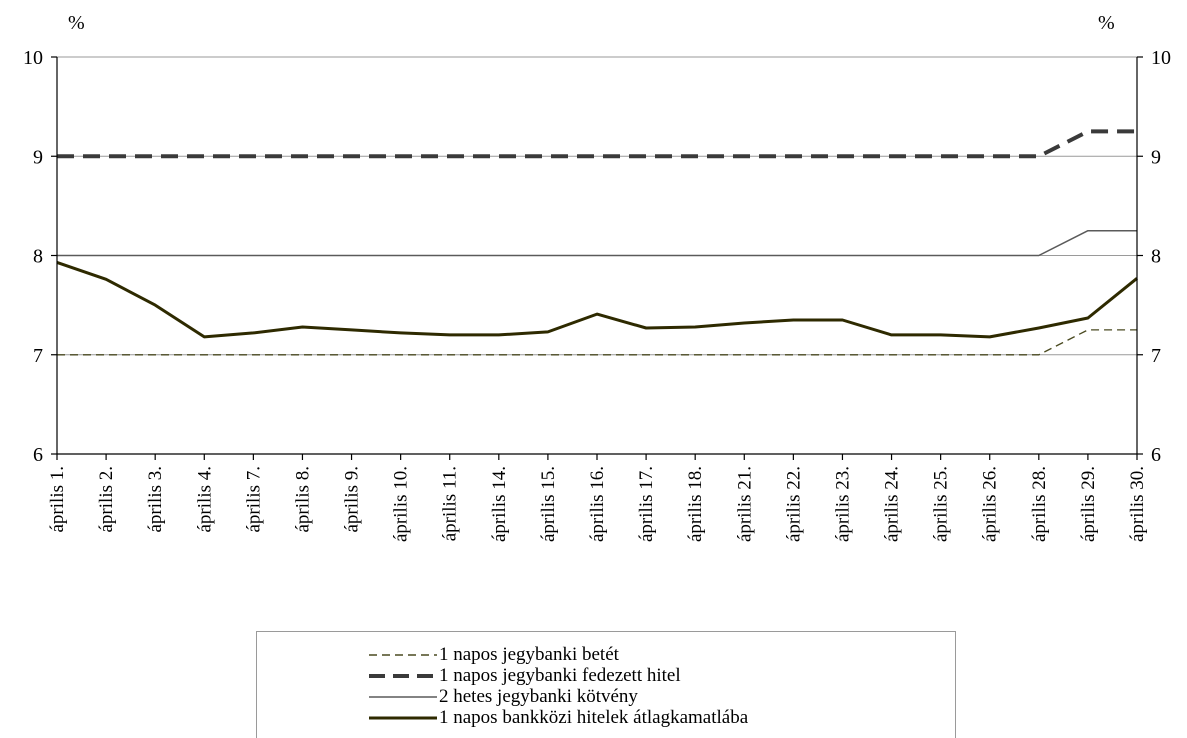 The width and height of the screenshot is (1187, 738). Describe the element at coordinates (529, 654) in the screenshot. I see `legend-label-deposit: 1 napos jegybanki betét` at that location.